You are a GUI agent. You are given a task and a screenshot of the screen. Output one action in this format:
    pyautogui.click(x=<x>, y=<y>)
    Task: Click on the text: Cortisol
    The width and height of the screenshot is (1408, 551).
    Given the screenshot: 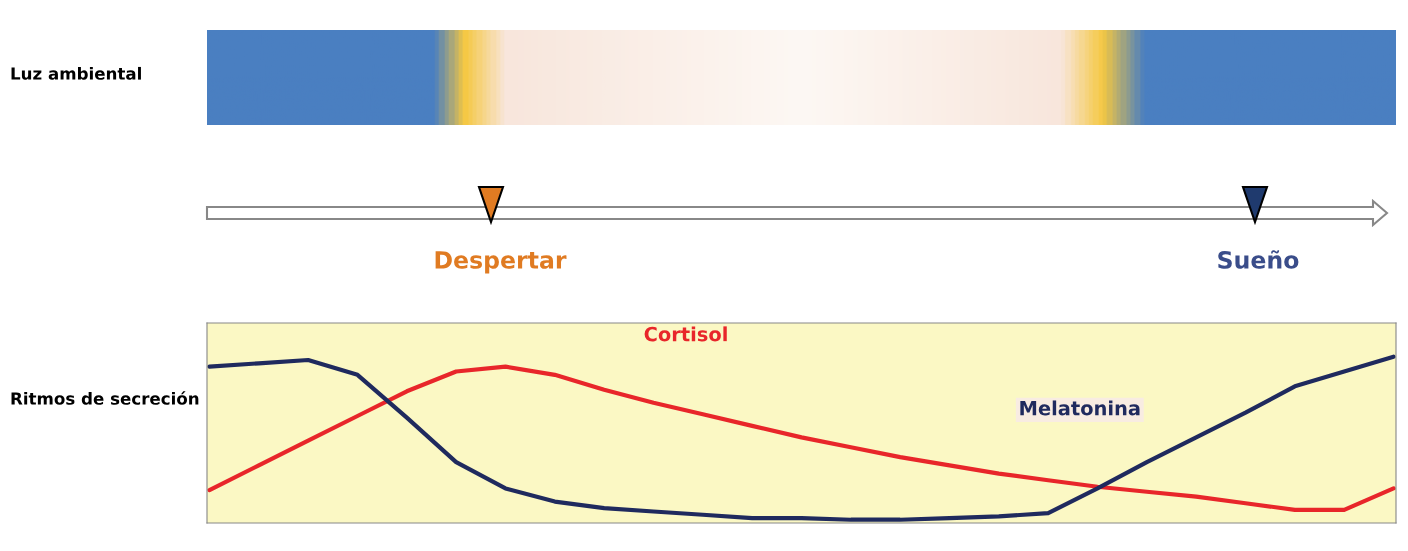 What is the action you would take?
    pyautogui.click(x=685, y=334)
    